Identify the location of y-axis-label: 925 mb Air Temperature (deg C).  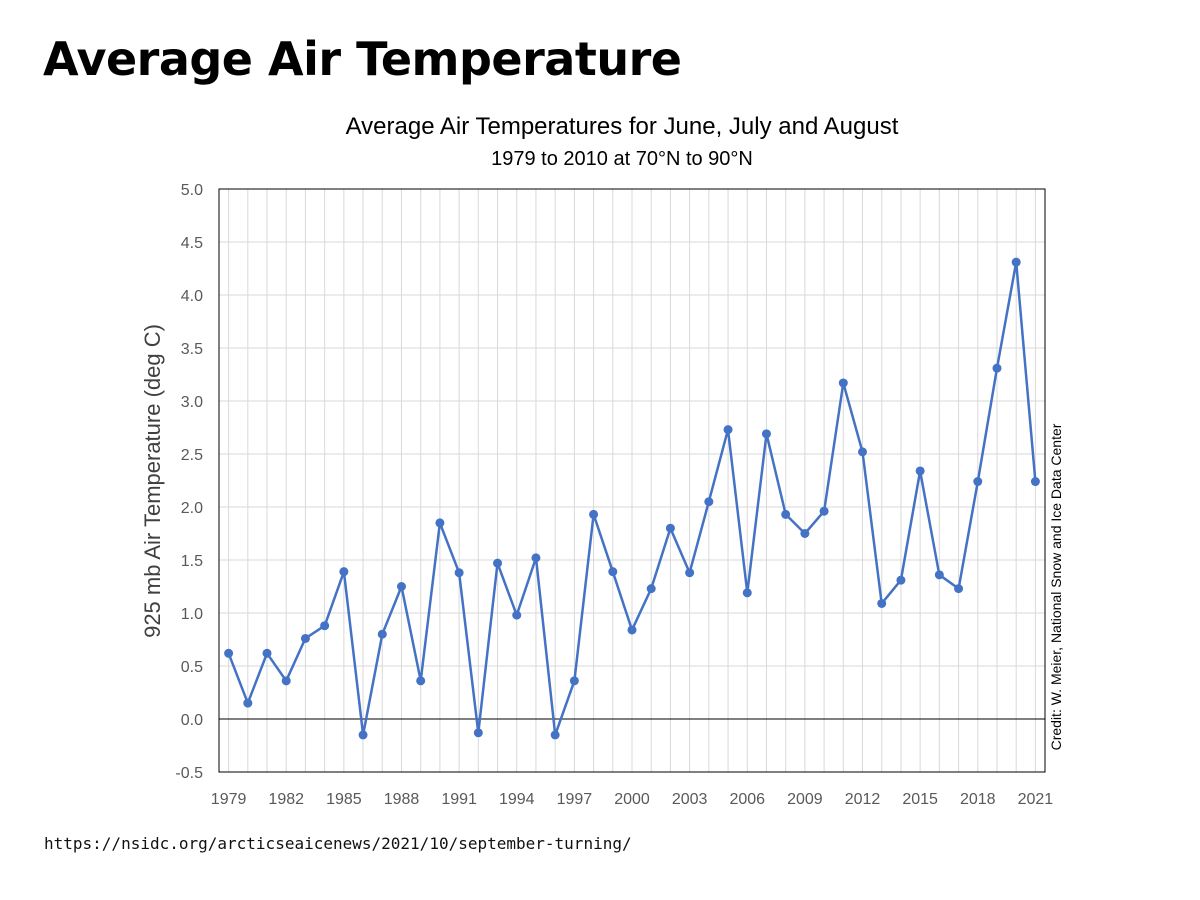
(152, 481).